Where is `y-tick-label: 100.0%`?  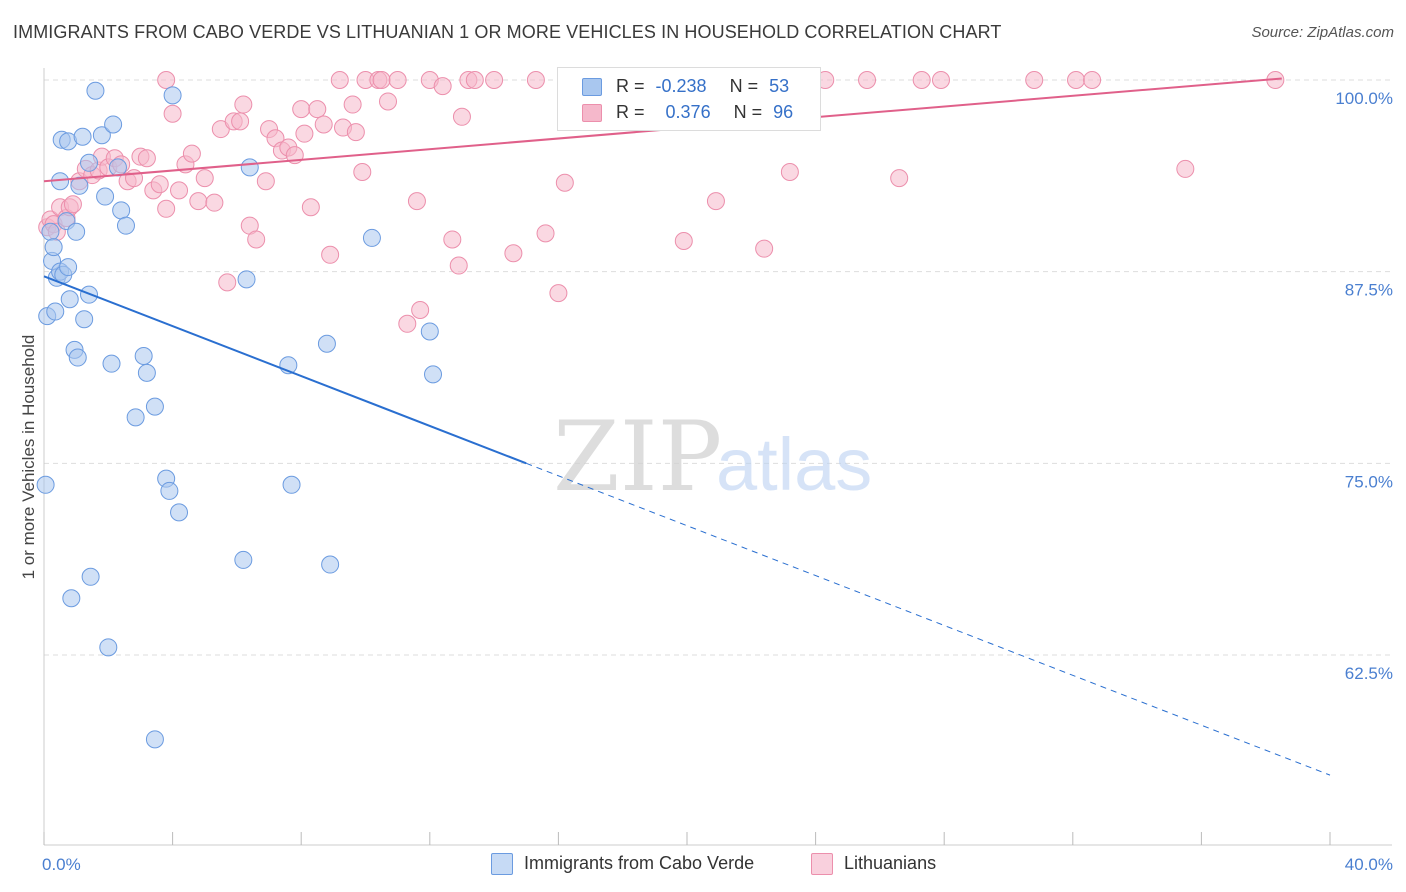
y-tick-label: 100.0% is located at coordinates (1364, 98).